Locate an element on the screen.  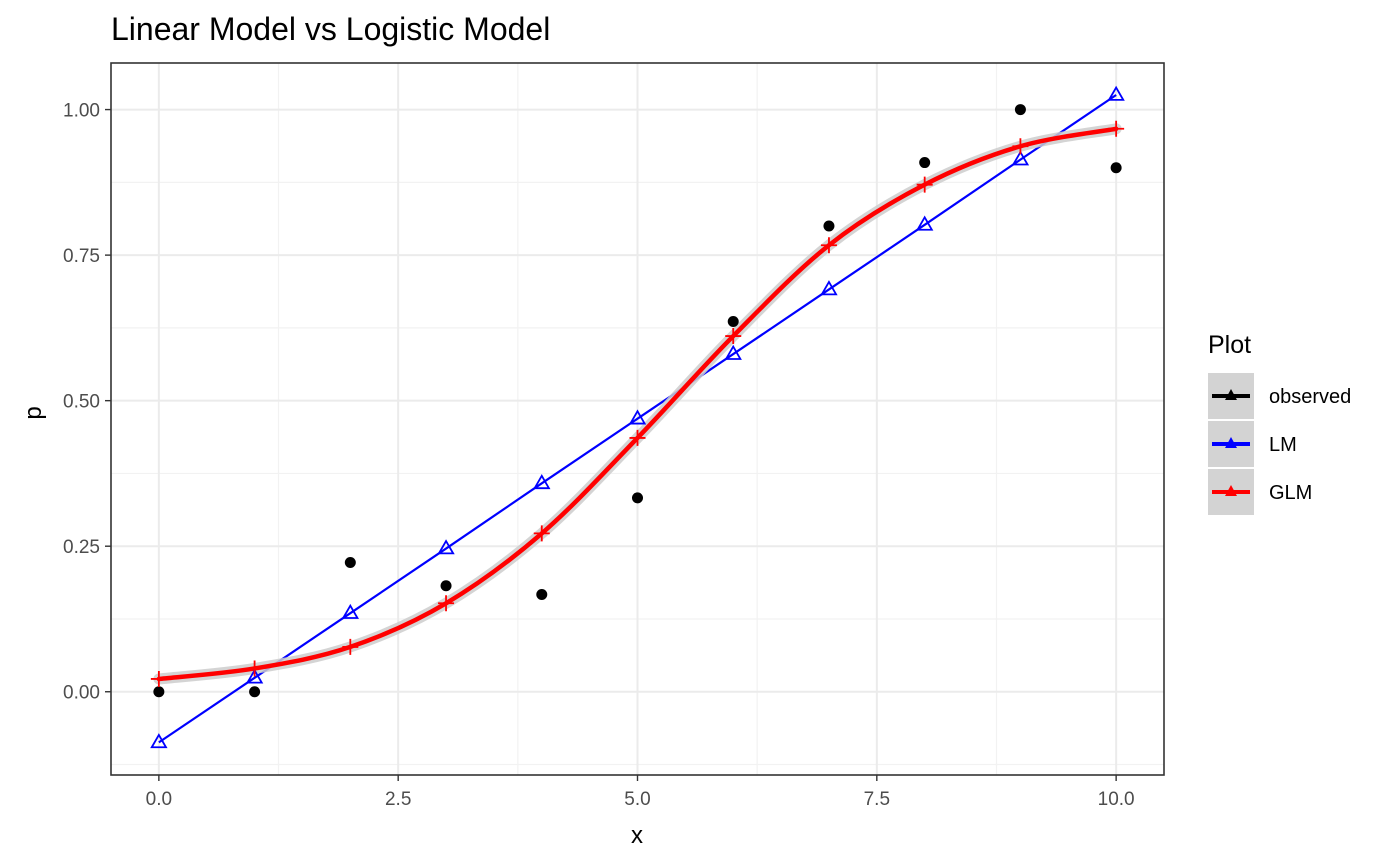
y-tick-label: 1.00 is located at coordinates (81, 111).